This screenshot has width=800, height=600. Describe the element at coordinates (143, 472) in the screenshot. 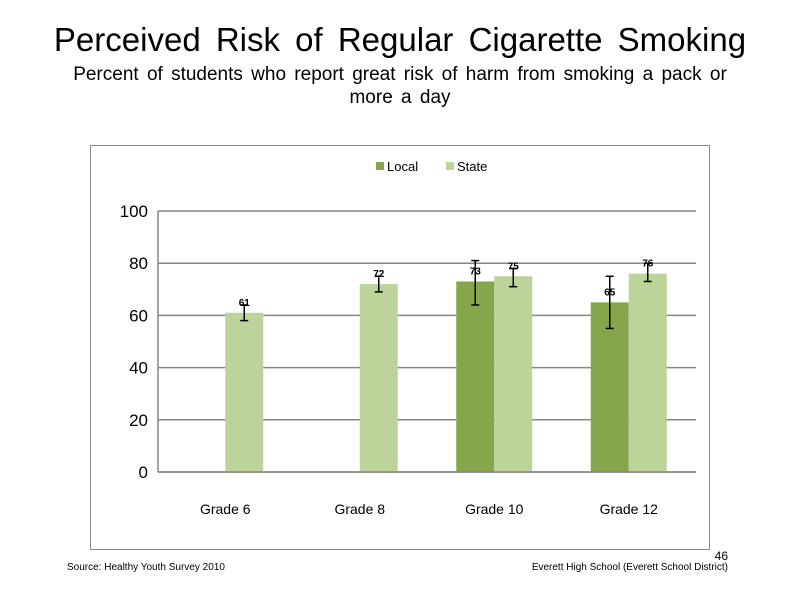

I see `y-tick-label: 0` at that location.